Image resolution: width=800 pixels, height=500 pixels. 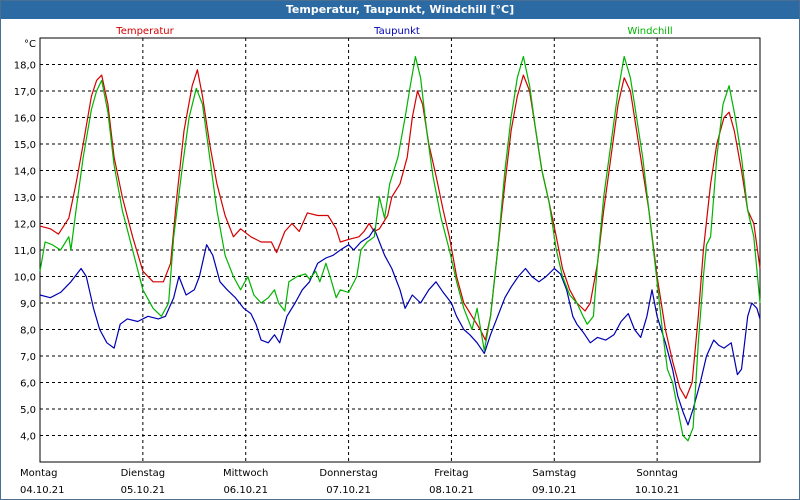 I want to click on y-tick-label: 16,0, so click(x=25, y=119).